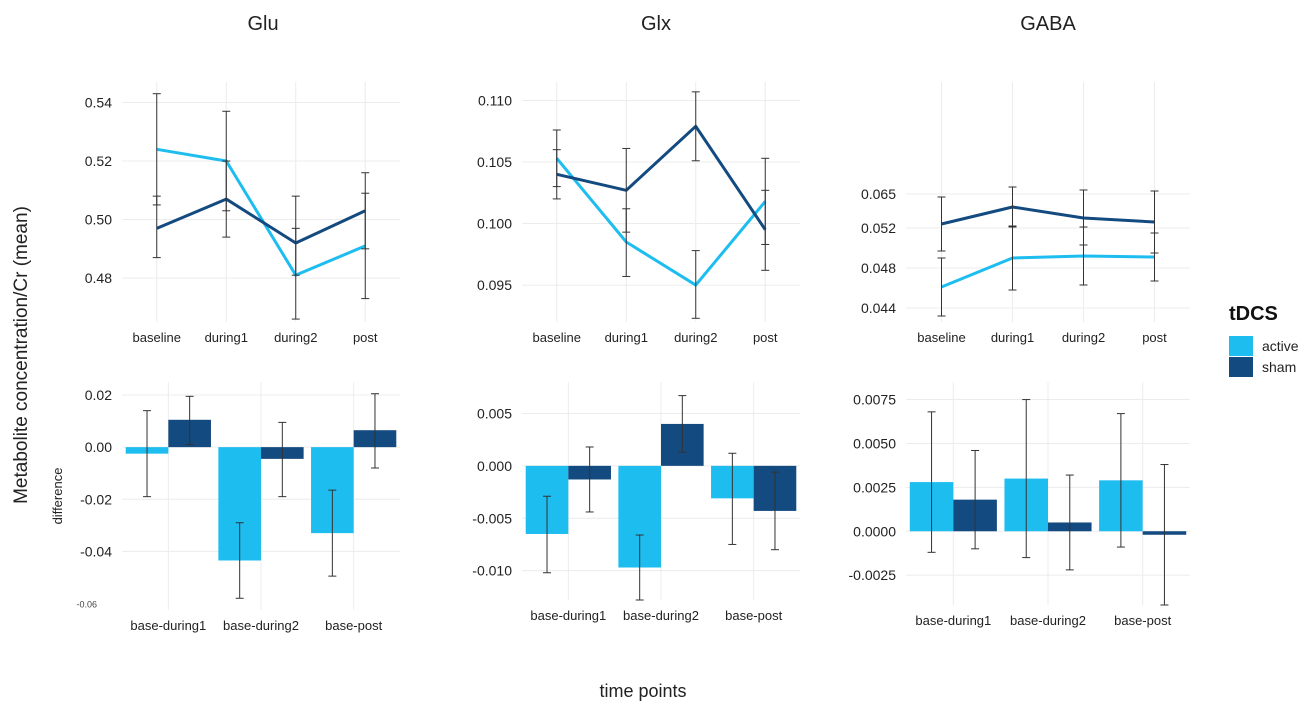 The height and width of the screenshot is (703, 1311). I want to click on y-tick-label: -0.04, so click(96, 551).